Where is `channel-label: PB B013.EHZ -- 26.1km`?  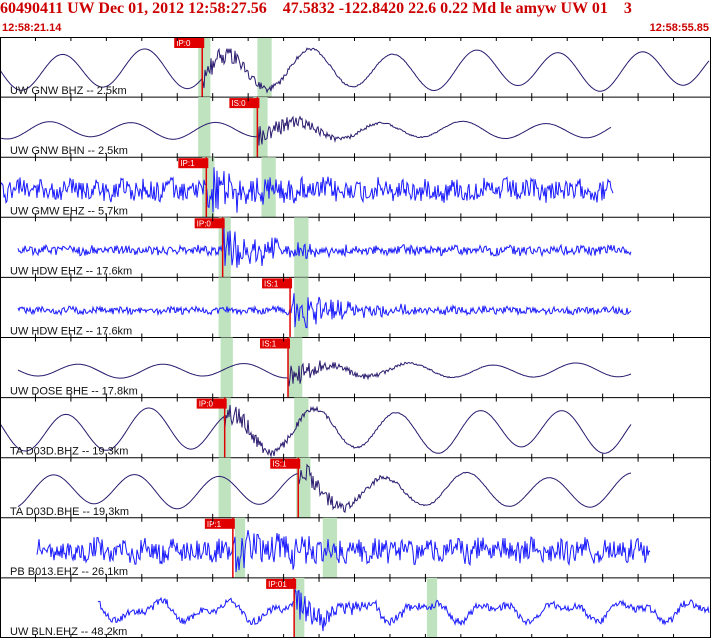 channel-label: PB B013.EHZ -- 26.1km is located at coordinates (69, 572).